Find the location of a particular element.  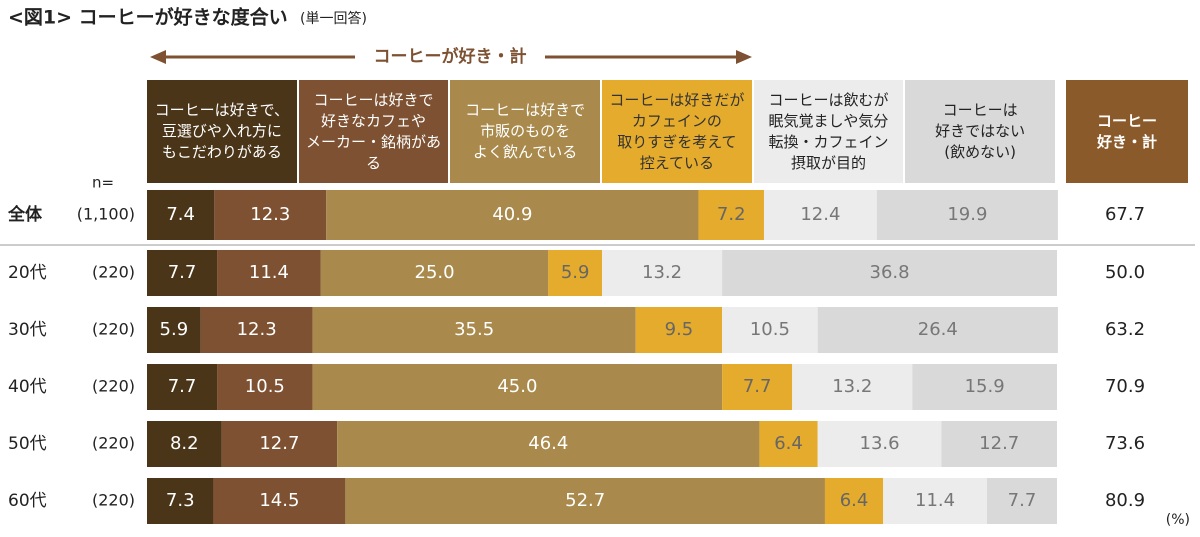

chart-title: <図1> コーヒーが好きな度合い is located at coordinates (148, 17).